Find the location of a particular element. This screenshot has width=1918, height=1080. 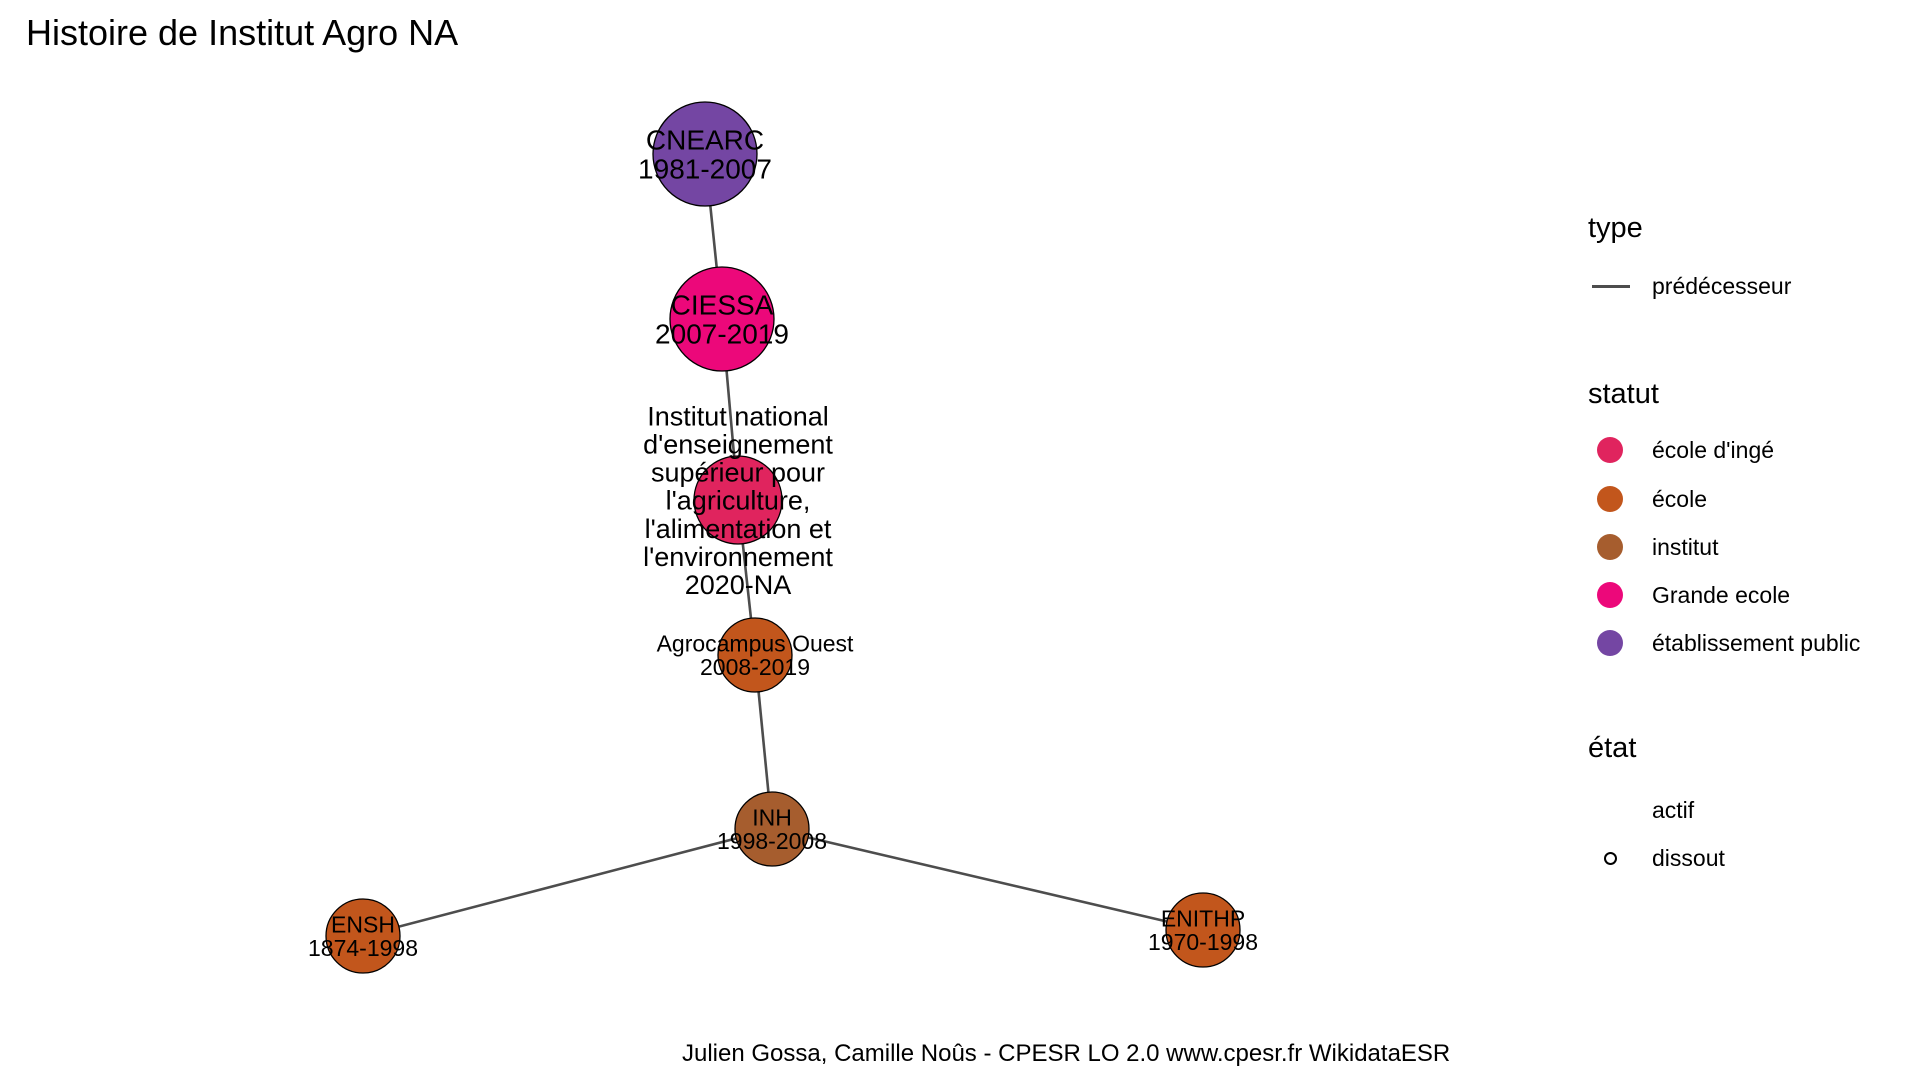

legend-label: école is located at coordinates (1679, 499).